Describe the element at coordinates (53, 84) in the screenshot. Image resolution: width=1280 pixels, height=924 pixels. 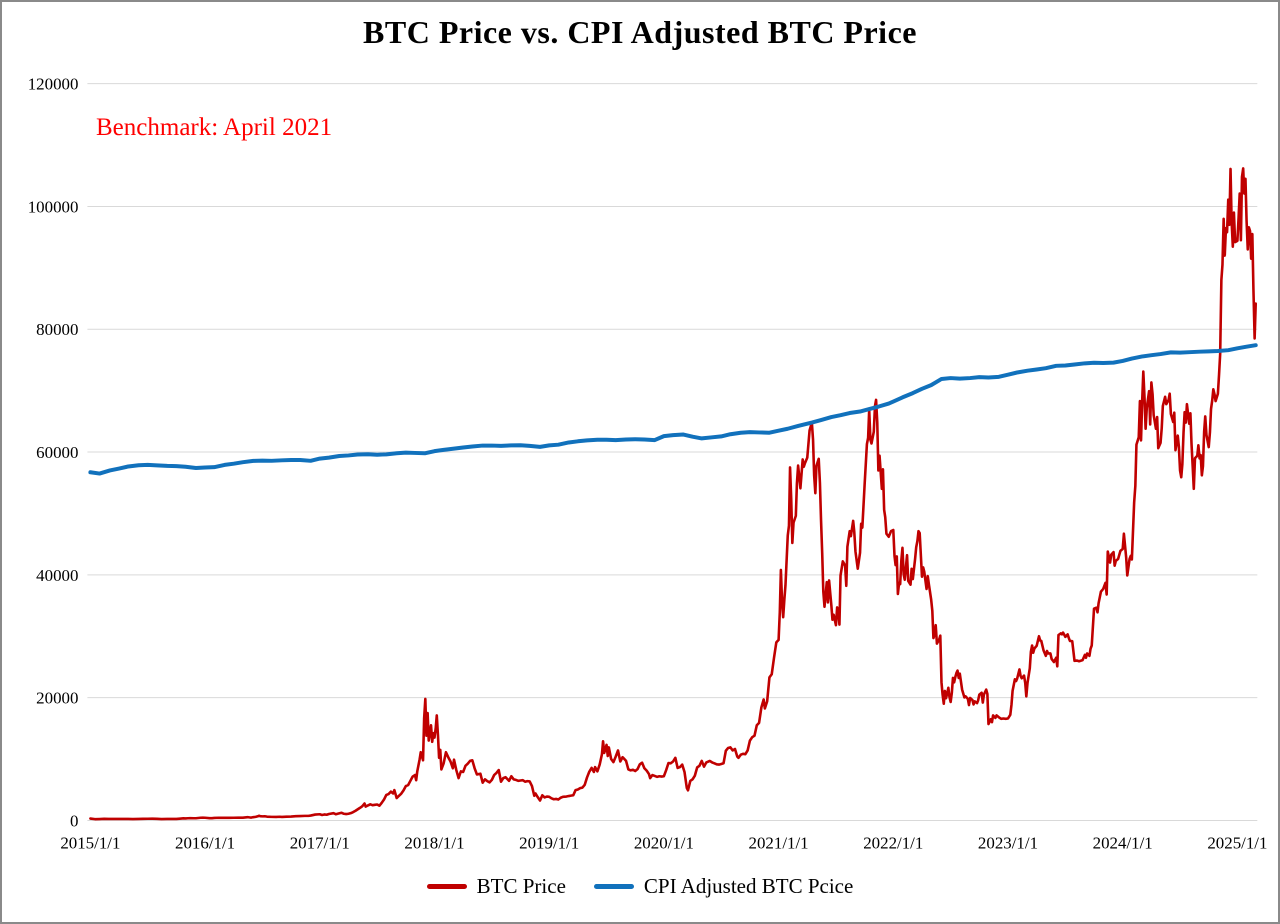
I see `y-tick-label: 120000` at that location.